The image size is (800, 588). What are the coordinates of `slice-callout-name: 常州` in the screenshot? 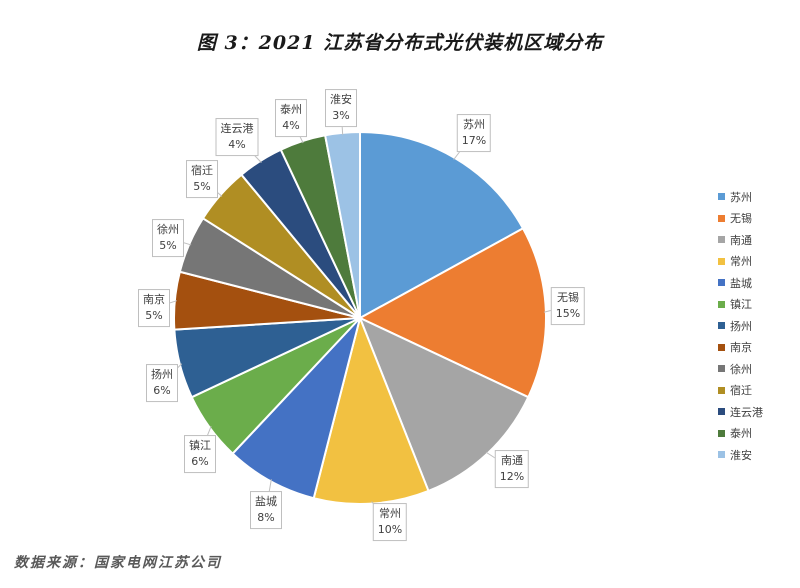 It's located at (389, 514).